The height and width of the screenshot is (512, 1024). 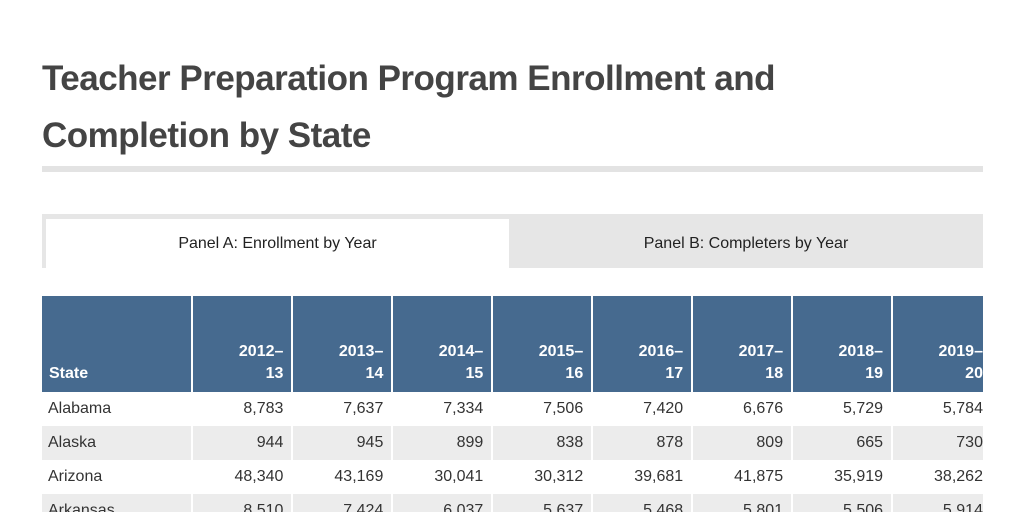 What do you see at coordinates (442, 443) in the screenshot?
I see `enrollment-cell: 899` at bounding box center [442, 443].